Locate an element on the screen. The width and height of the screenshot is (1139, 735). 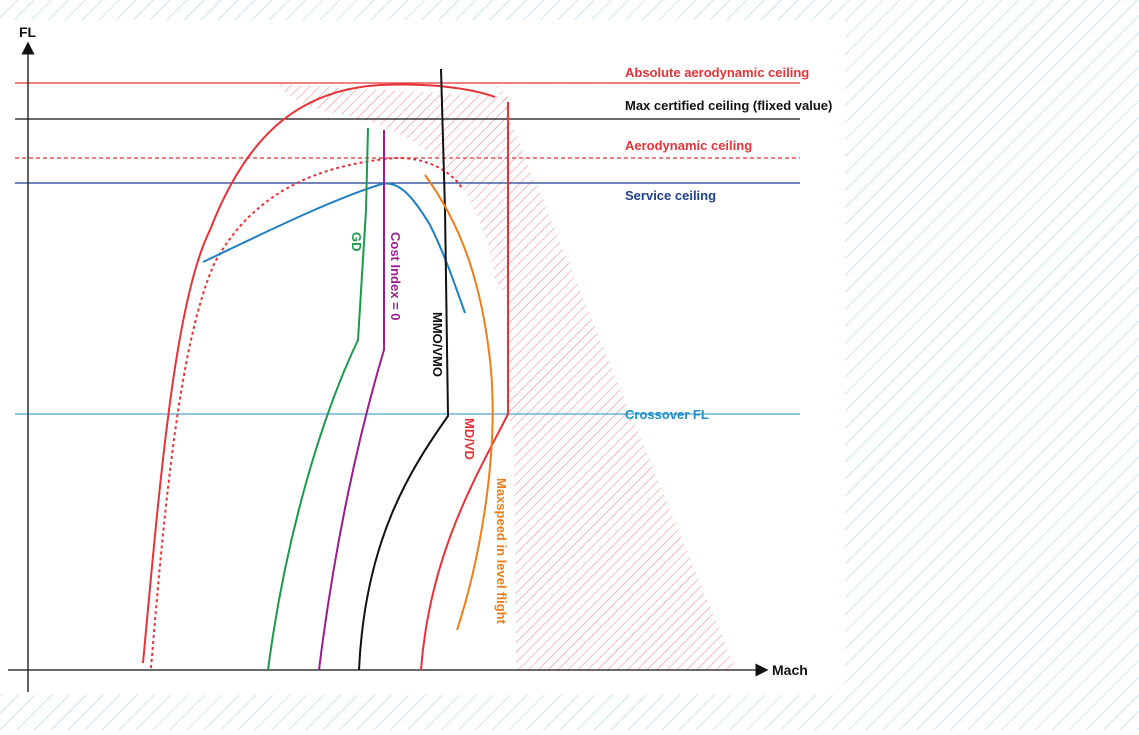
md-vd-curve is located at coordinates (464, 386).